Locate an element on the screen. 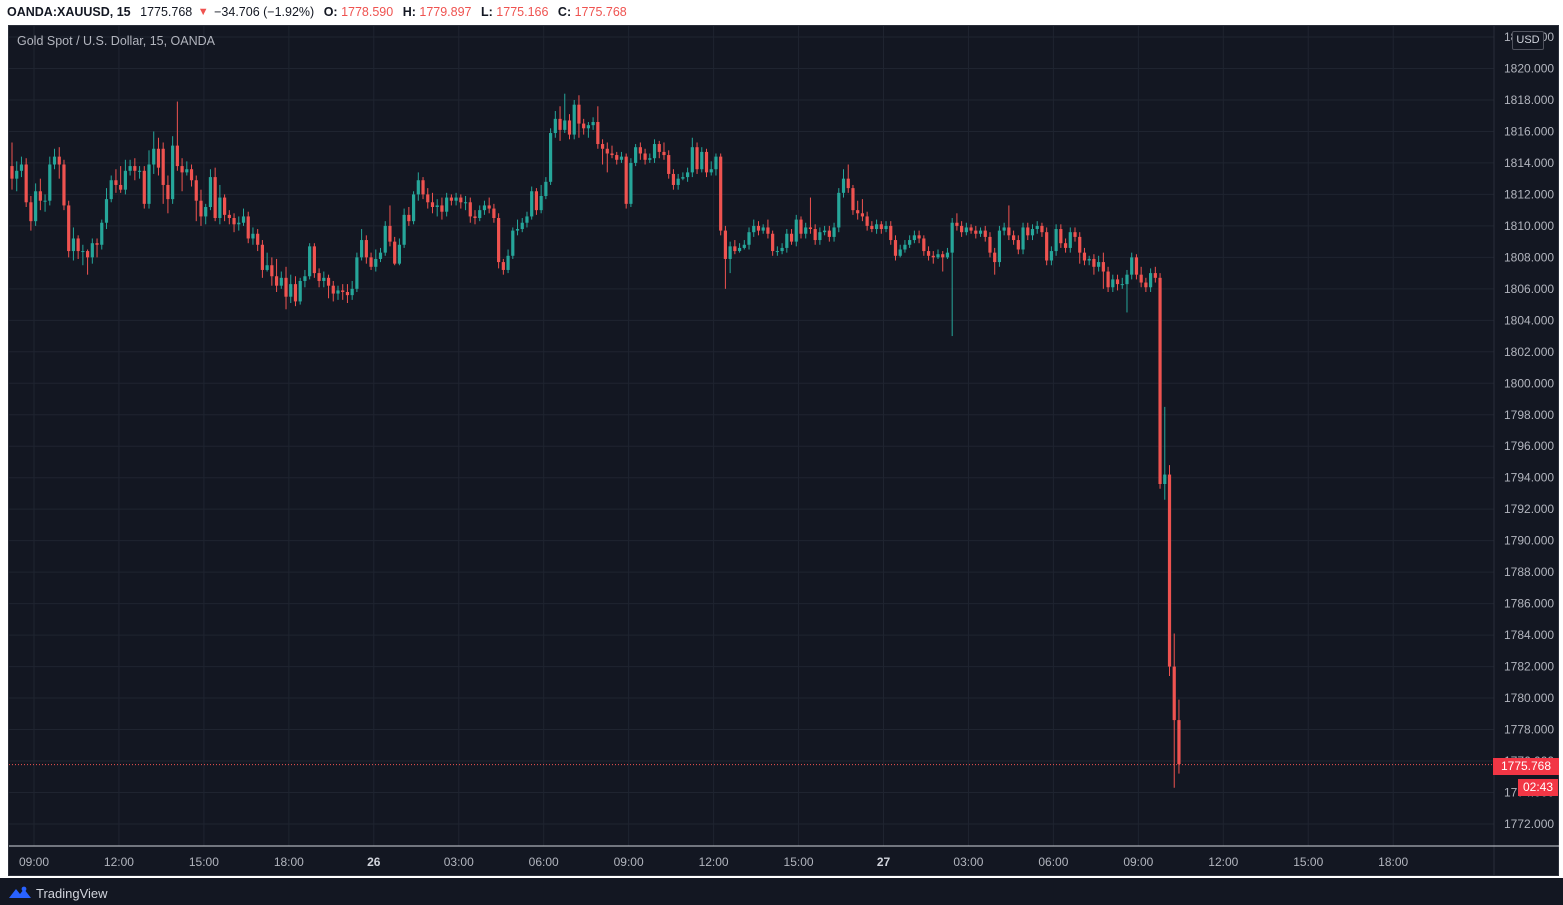 This screenshot has width=1563, height=905. currency-button: USD is located at coordinates (1528, 40).